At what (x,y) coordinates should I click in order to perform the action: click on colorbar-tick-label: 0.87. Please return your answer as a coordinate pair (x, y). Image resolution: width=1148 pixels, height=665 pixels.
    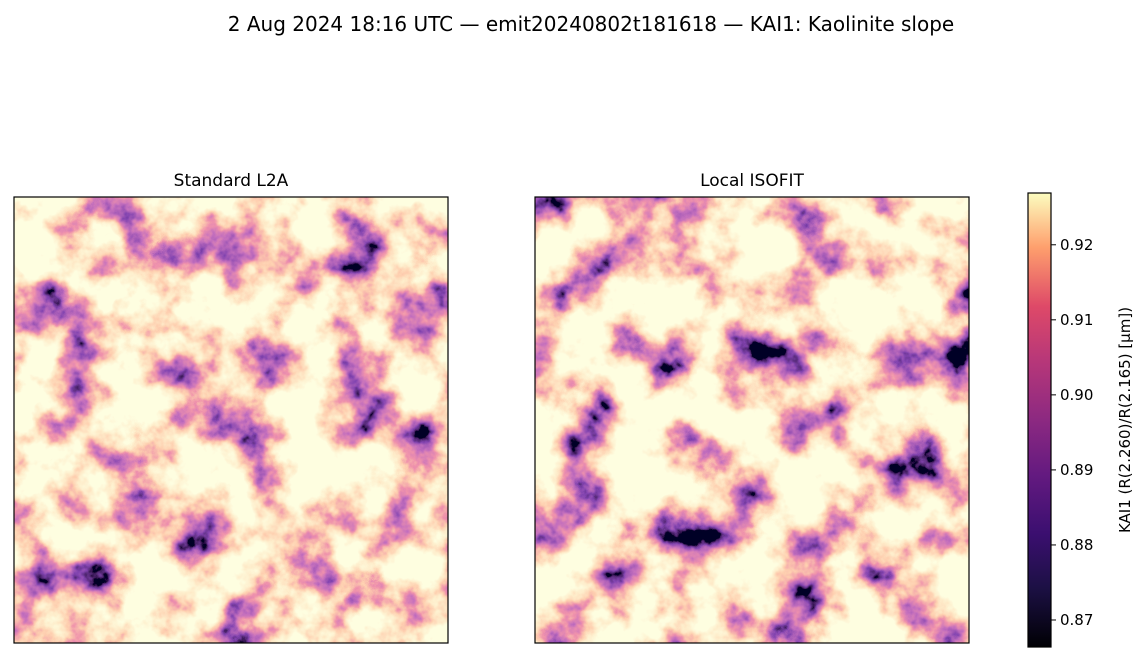
    Looking at the image, I should click on (1076, 620).